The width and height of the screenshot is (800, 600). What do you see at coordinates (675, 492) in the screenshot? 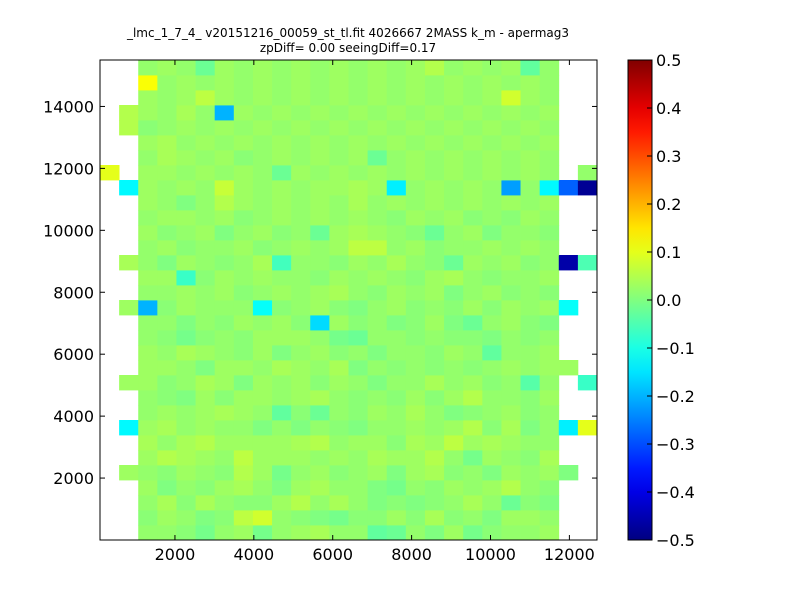
I see `colorbar-tick-label: −0.4` at bounding box center [675, 492].